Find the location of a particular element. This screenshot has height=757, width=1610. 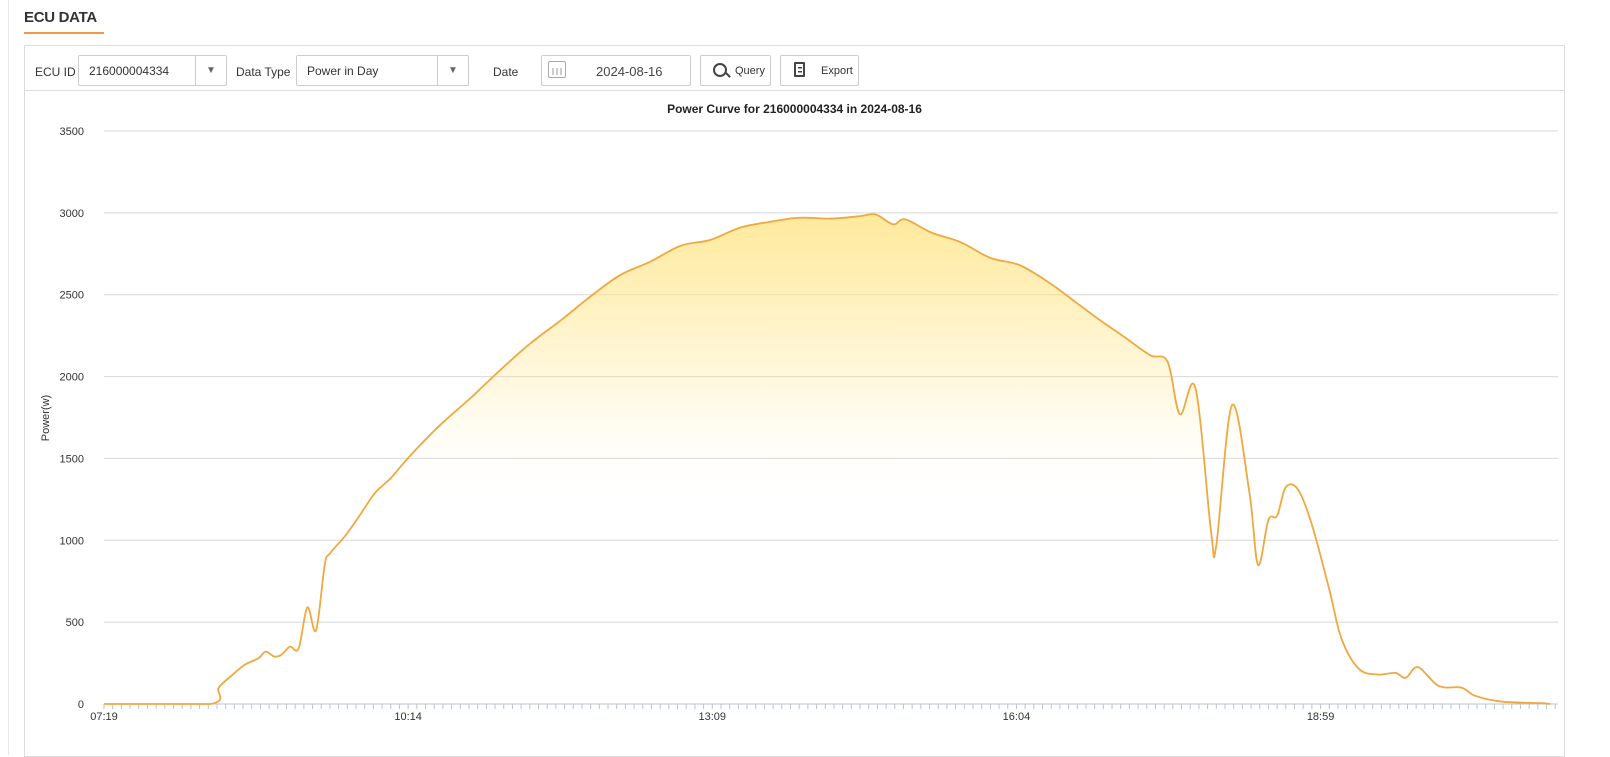

query-button: Query is located at coordinates (735, 70).